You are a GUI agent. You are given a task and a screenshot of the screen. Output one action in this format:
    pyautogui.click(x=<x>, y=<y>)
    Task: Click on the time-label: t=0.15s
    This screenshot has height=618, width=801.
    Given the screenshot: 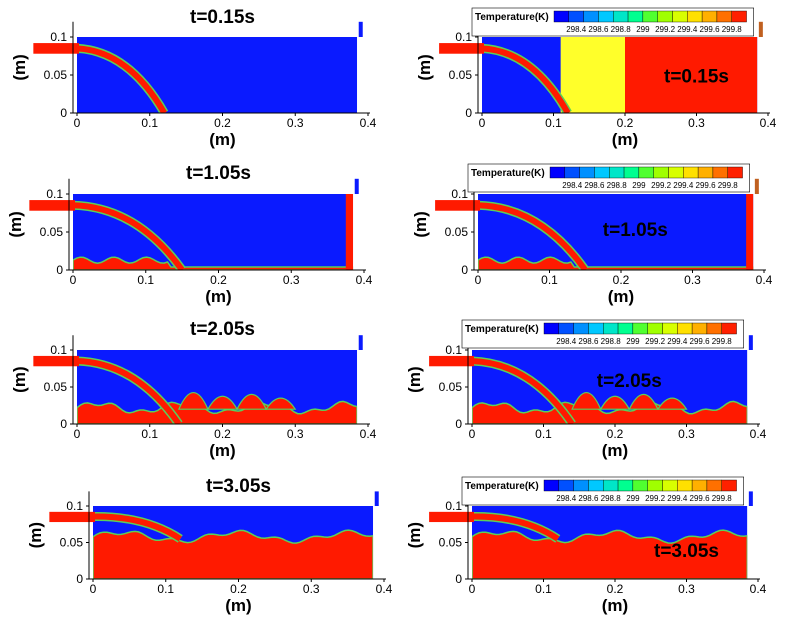 What is the action you would take?
    pyautogui.click(x=696, y=77)
    